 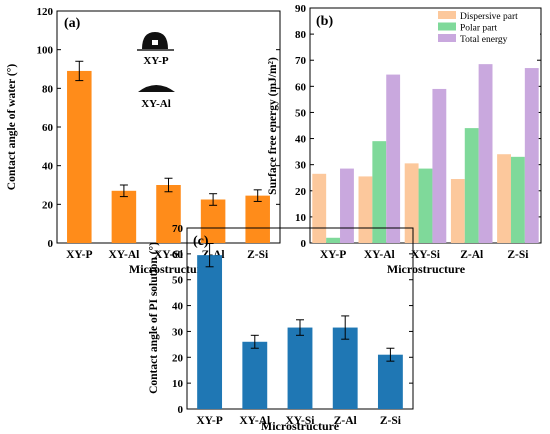 I want to click on panel-c-ytick-label: 20, so click(x=178, y=358).